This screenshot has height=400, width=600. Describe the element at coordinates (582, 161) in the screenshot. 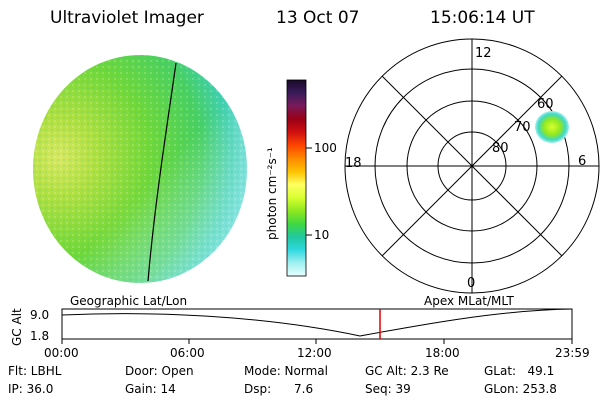

I see `mlt-label-6: 6` at that location.